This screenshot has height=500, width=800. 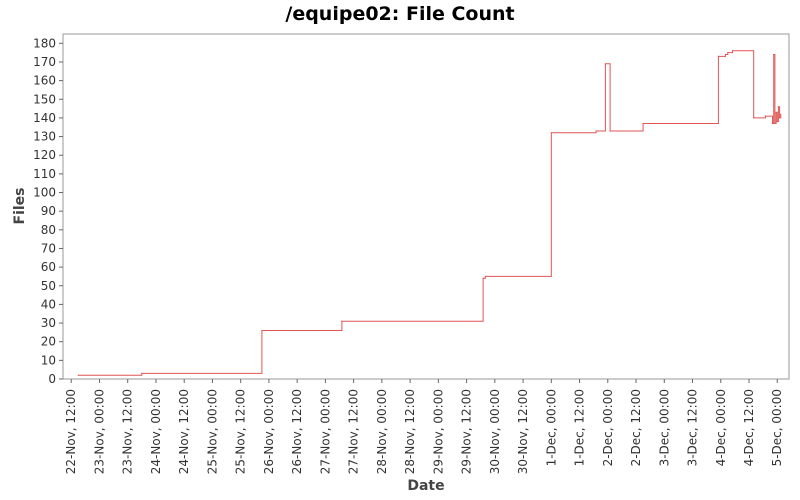 I want to click on y-tick-label: 30, so click(x=48, y=323).